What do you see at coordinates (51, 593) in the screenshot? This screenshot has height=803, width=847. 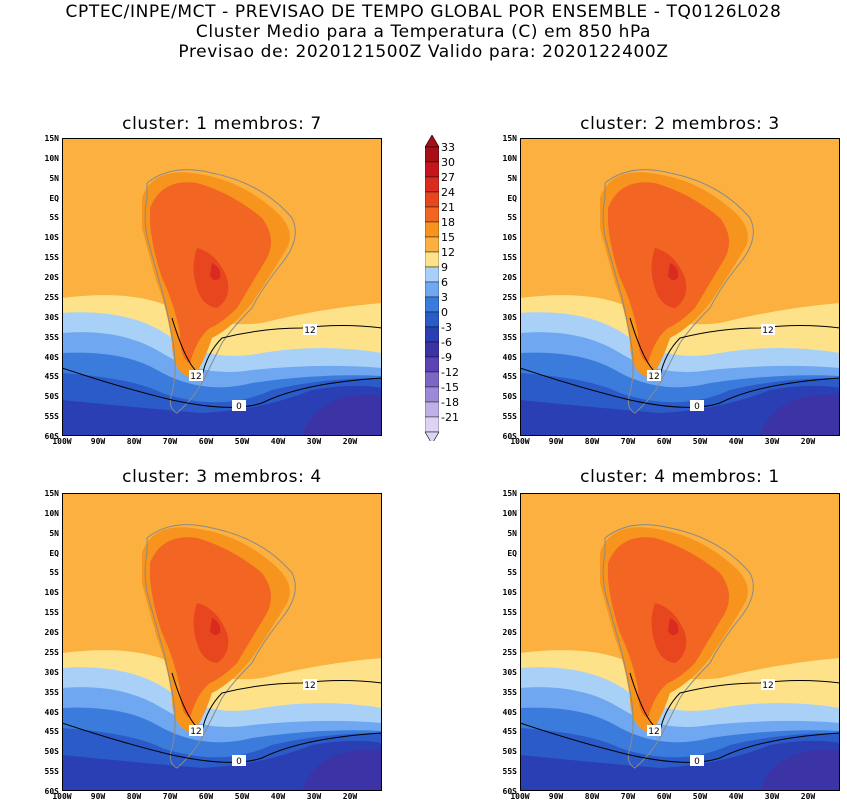 I see `latitude-label: 10S` at bounding box center [51, 593].